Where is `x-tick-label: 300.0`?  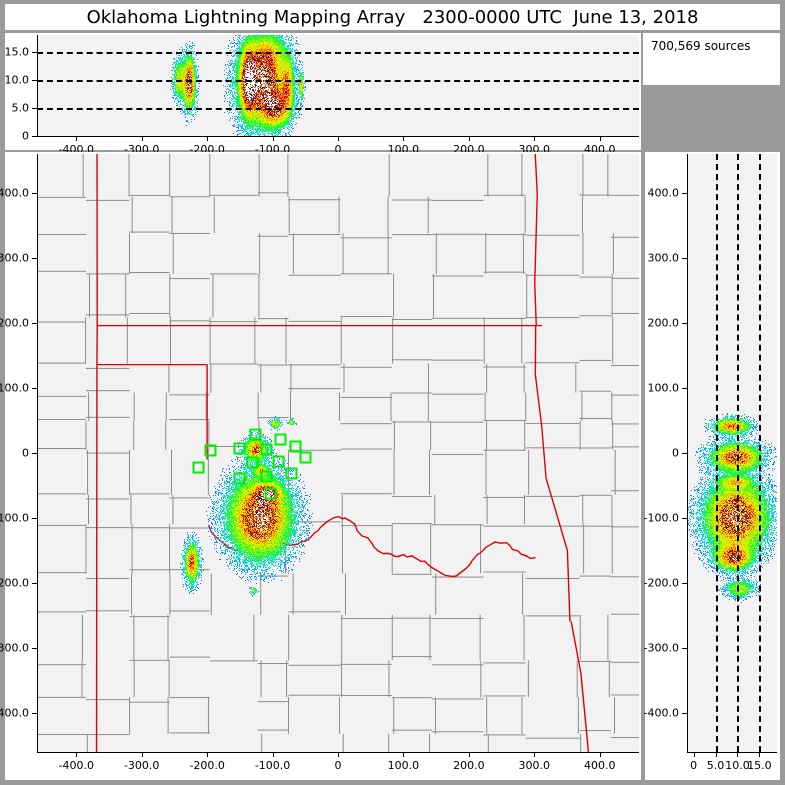 x-tick-label: 300.0 is located at coordinates (534, 765).